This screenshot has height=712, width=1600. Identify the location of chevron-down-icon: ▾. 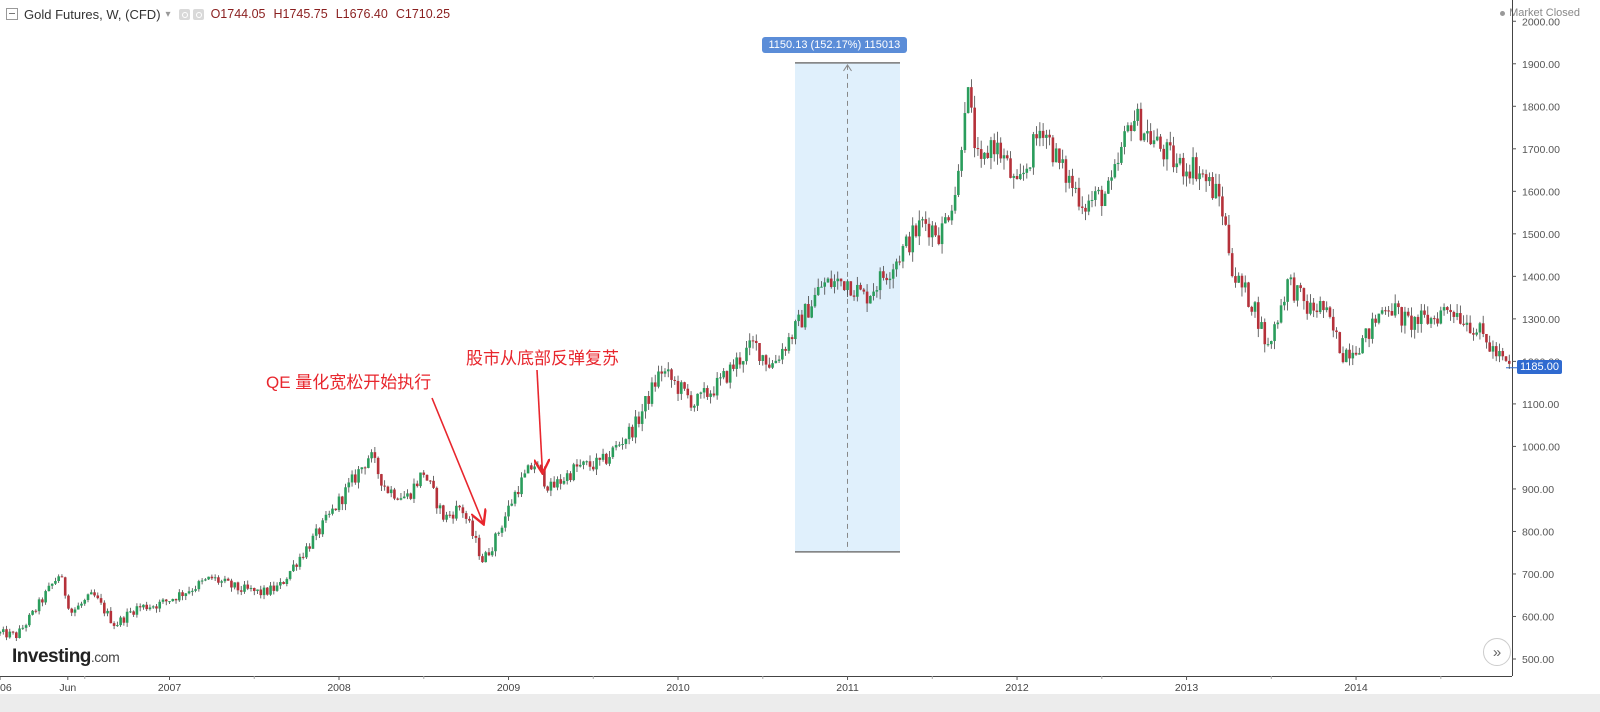
(168, 14).